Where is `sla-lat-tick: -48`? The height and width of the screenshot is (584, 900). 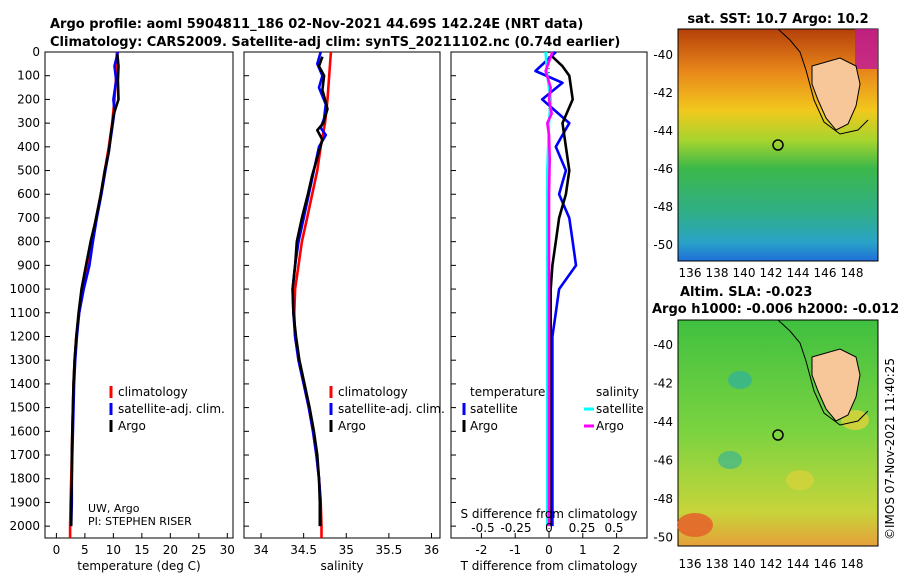
sla-lat-tick: -48 is located at coordinates (663, 499).